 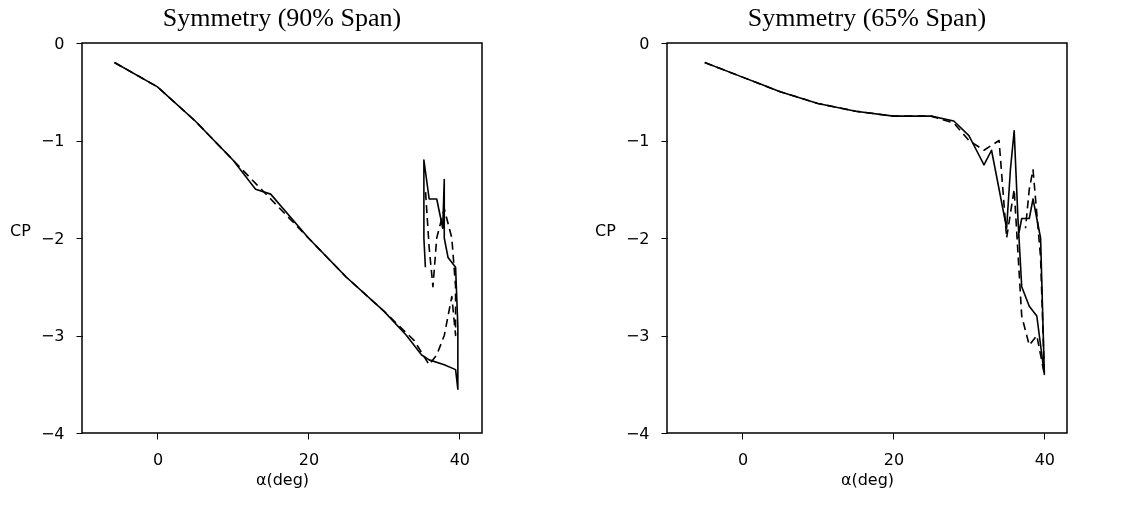 I want to click on chart-title: Symmetry (90% Span), so click(x=282, y=17).